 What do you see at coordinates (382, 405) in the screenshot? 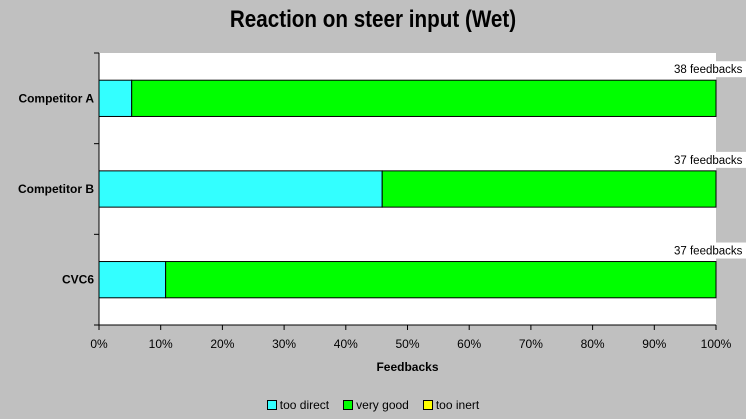
I see `legend-label: very good` at bounding box center [382, 405].